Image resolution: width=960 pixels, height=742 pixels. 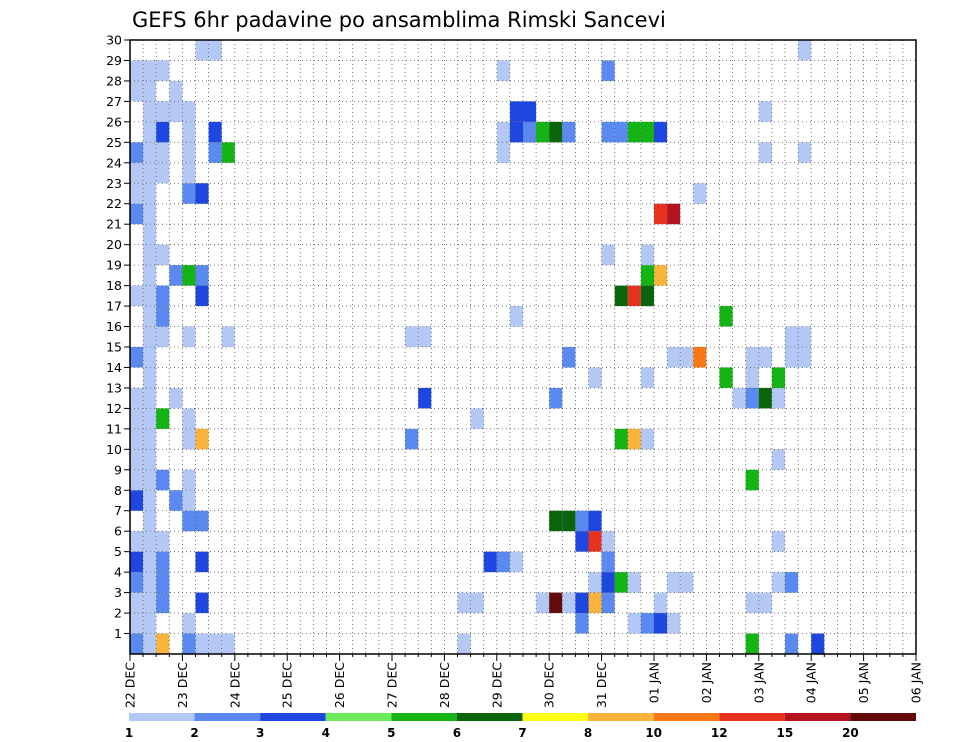 I want to click on y-tick-label: 29, so click(x=114, y=60).